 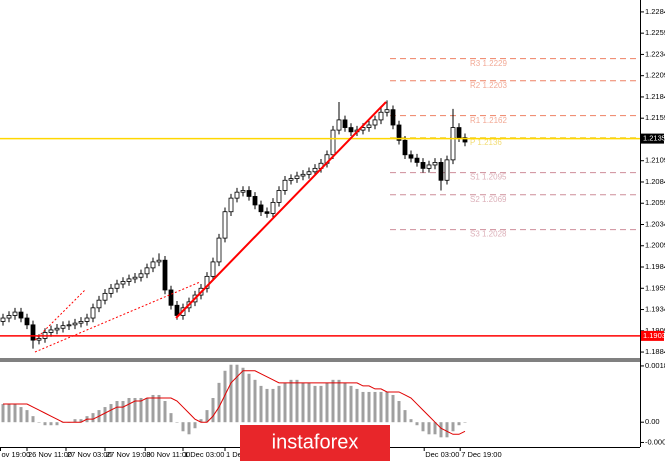 What do you see at coordinates (234, 402) in the screenshot?
I see `signal-line` at bounding box center [234, 402].